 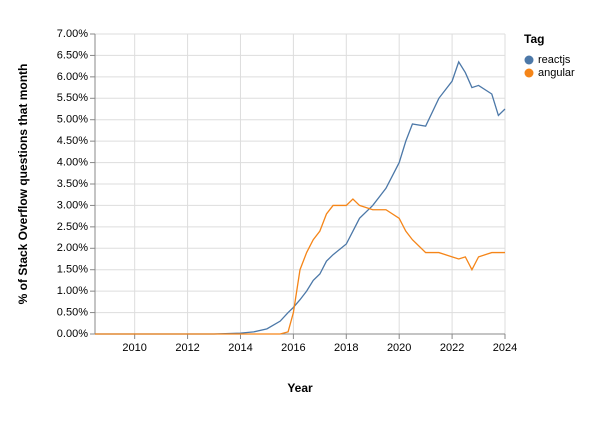 I want to click on y-axis-title: % of Stack Overflow questions that month, so click(x=23, y=184).